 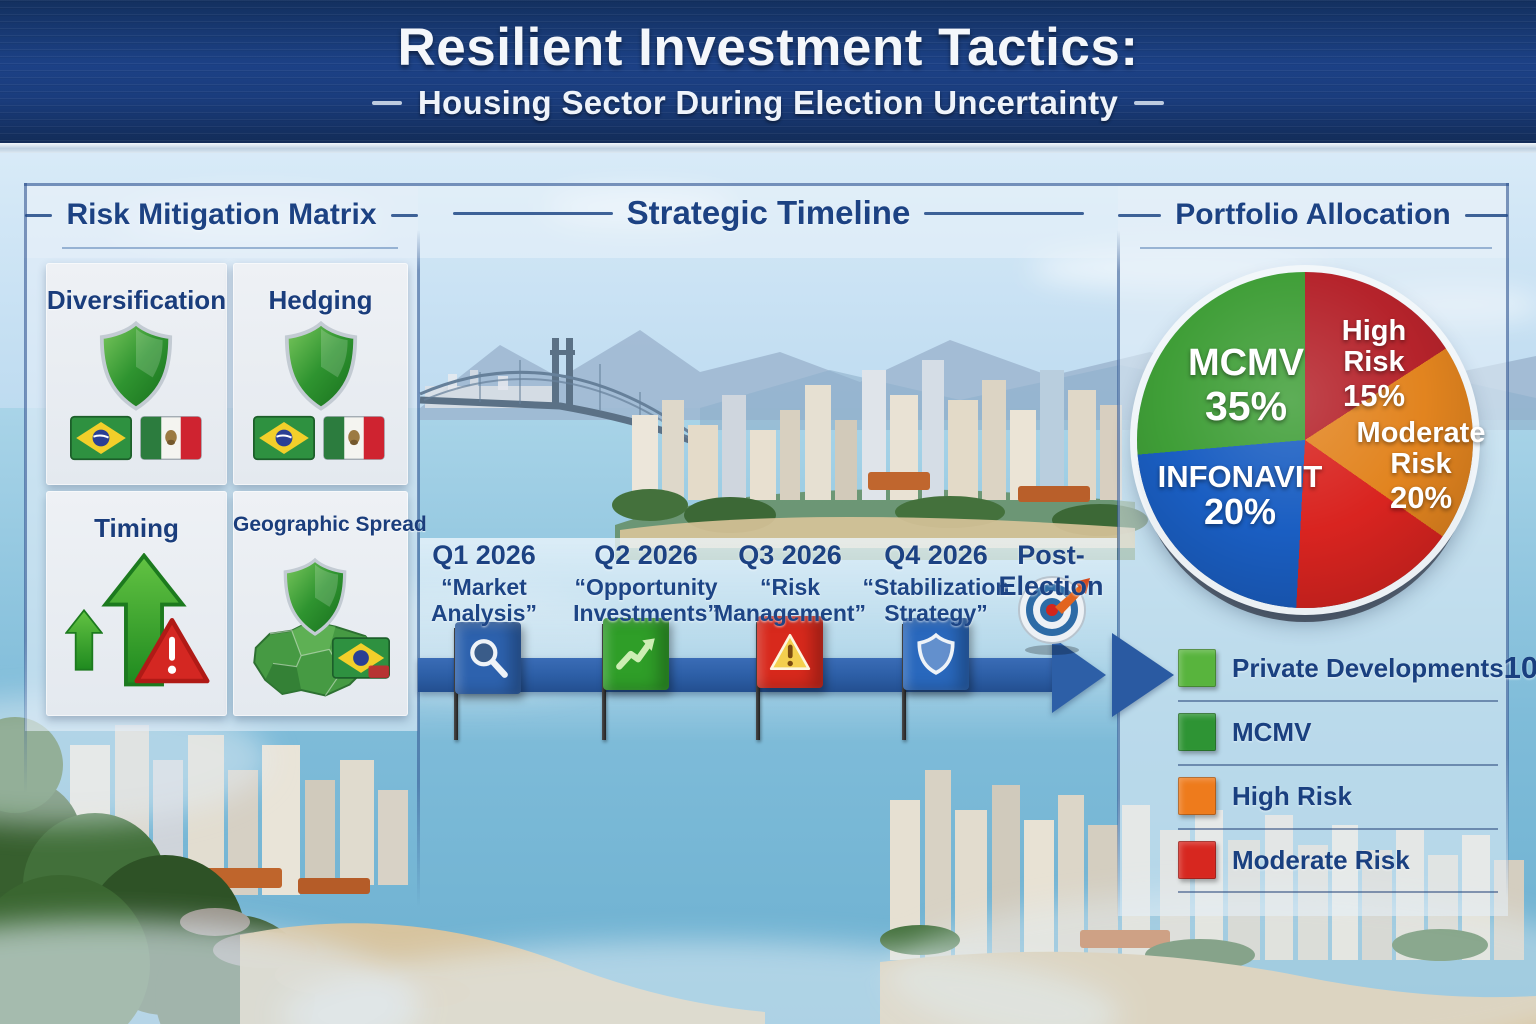 I want to click on milestone-q1: Q1 2026 “Market Analysis”, so click(x=484, y=583).